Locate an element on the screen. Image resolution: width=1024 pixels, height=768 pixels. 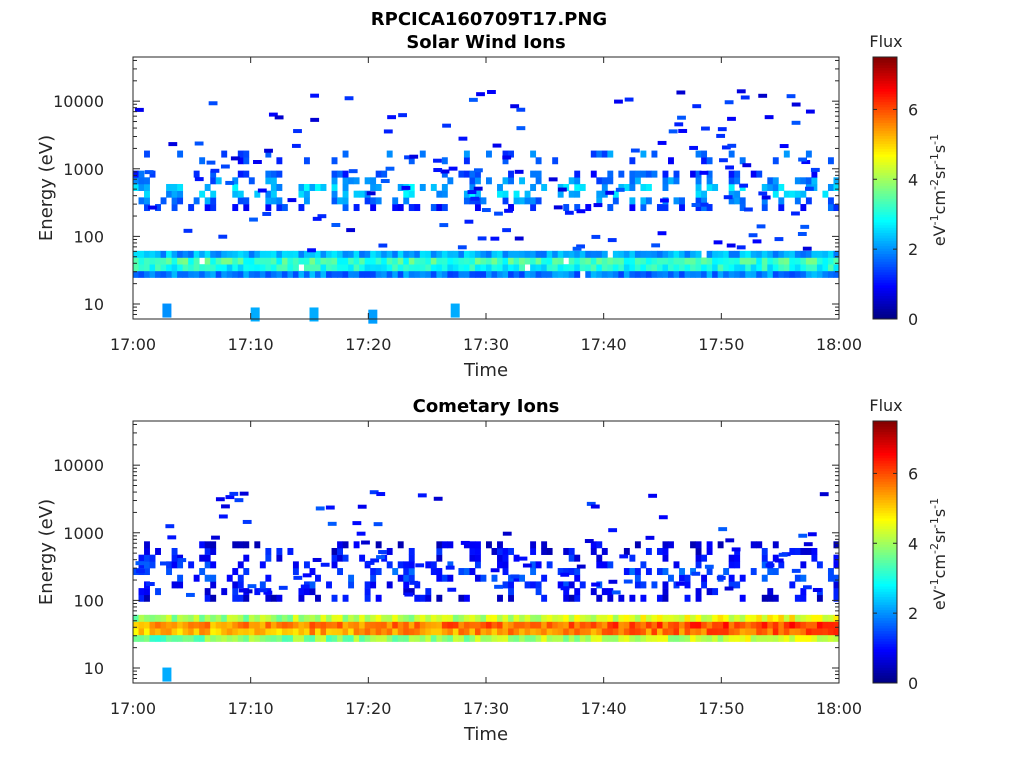
x-tick-label: 17:10 is located at coordinates (251, 344).